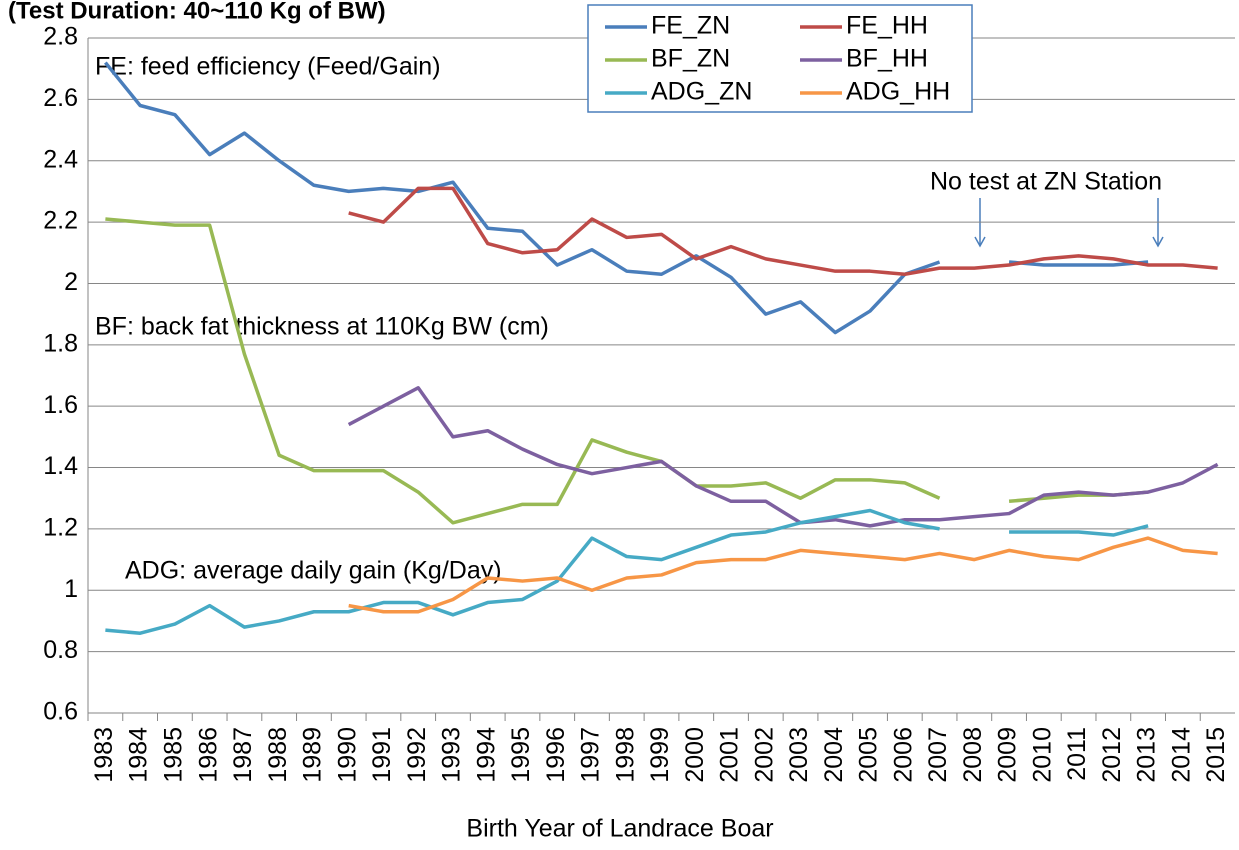 This screenshot has height=850, width=1239. I want to click on x-tick-label: 2004, so click(834, 755).